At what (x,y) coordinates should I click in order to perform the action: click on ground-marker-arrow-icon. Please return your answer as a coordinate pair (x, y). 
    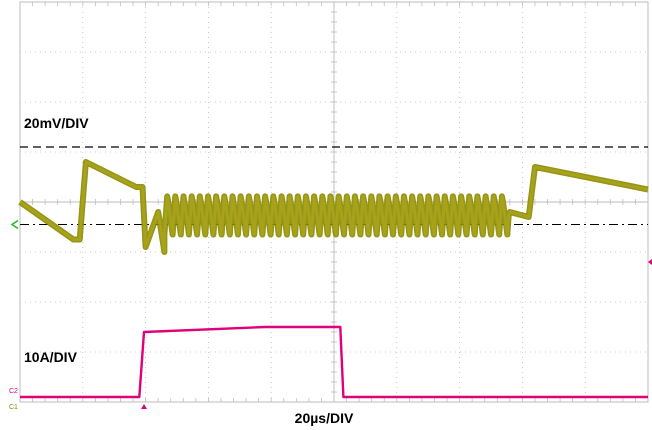
    Looking at the image, I should click on (14, 224).